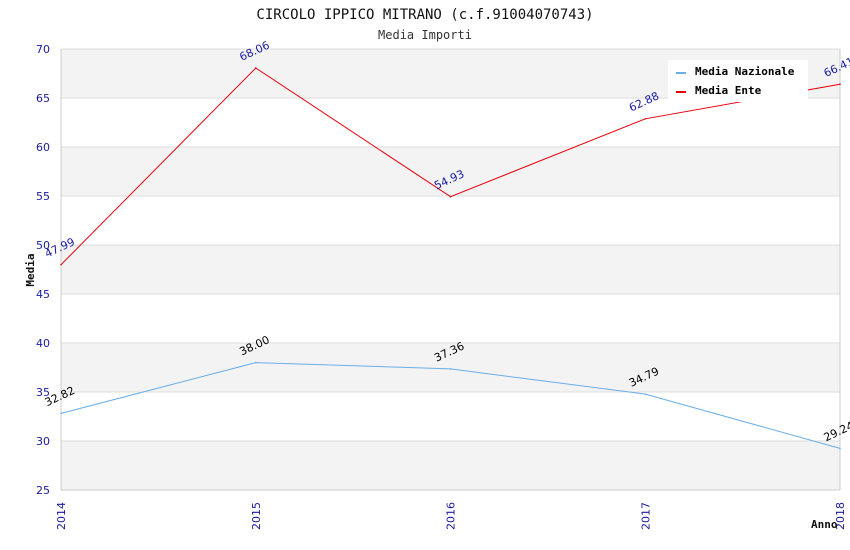 The height and width of the screenshot is (550, 850). What do you see at coordinates (840, 516) in the screenshot?
I see `x-tick-label: 2018` at bounding box center [840, 516].